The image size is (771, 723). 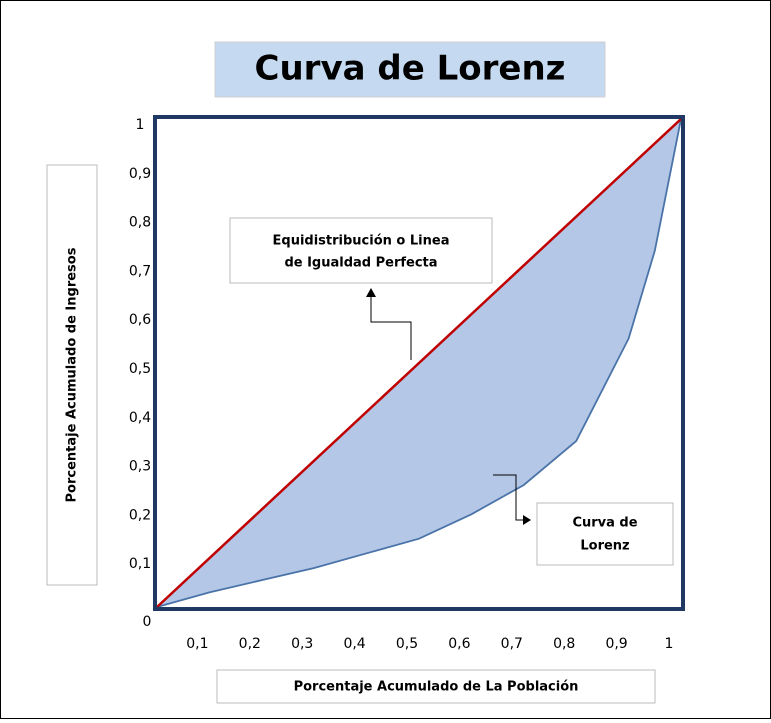 What do you see at coordinates (140, 467) in the screenshot?
I see `y-tick-label: 0,3` at bounding box center [140, 467].